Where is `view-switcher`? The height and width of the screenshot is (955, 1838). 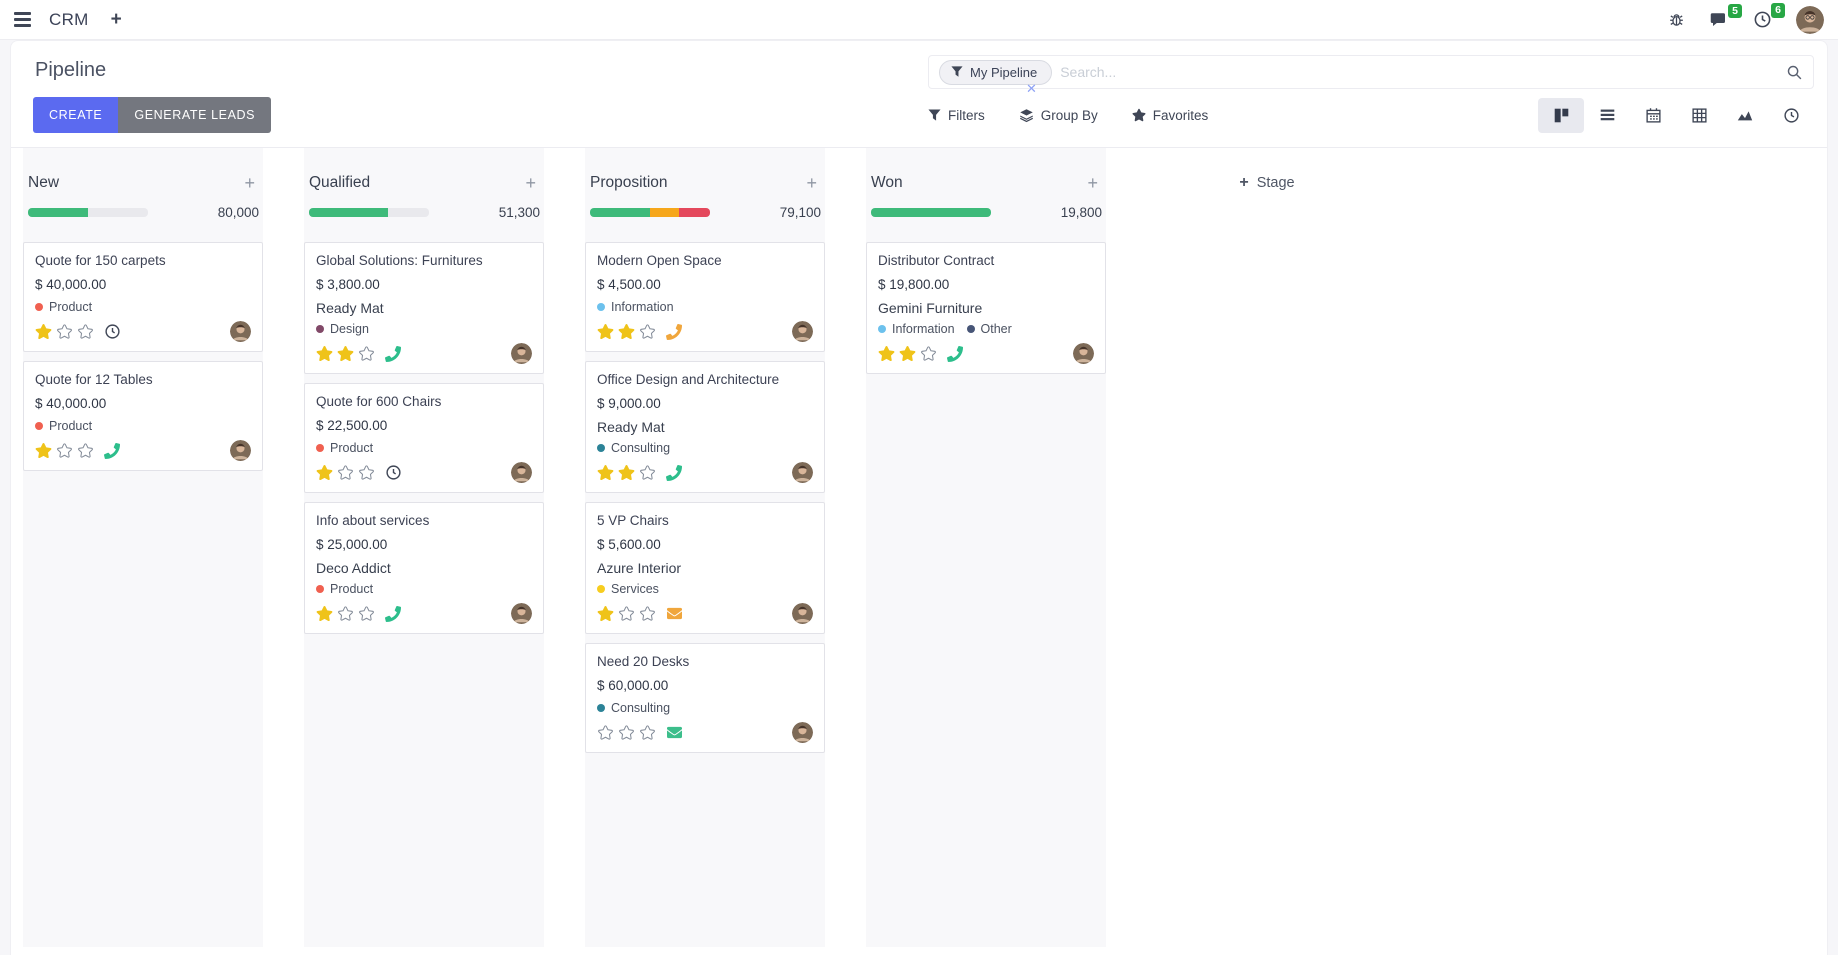 view-switcher is located at coordinates (1676, 115).